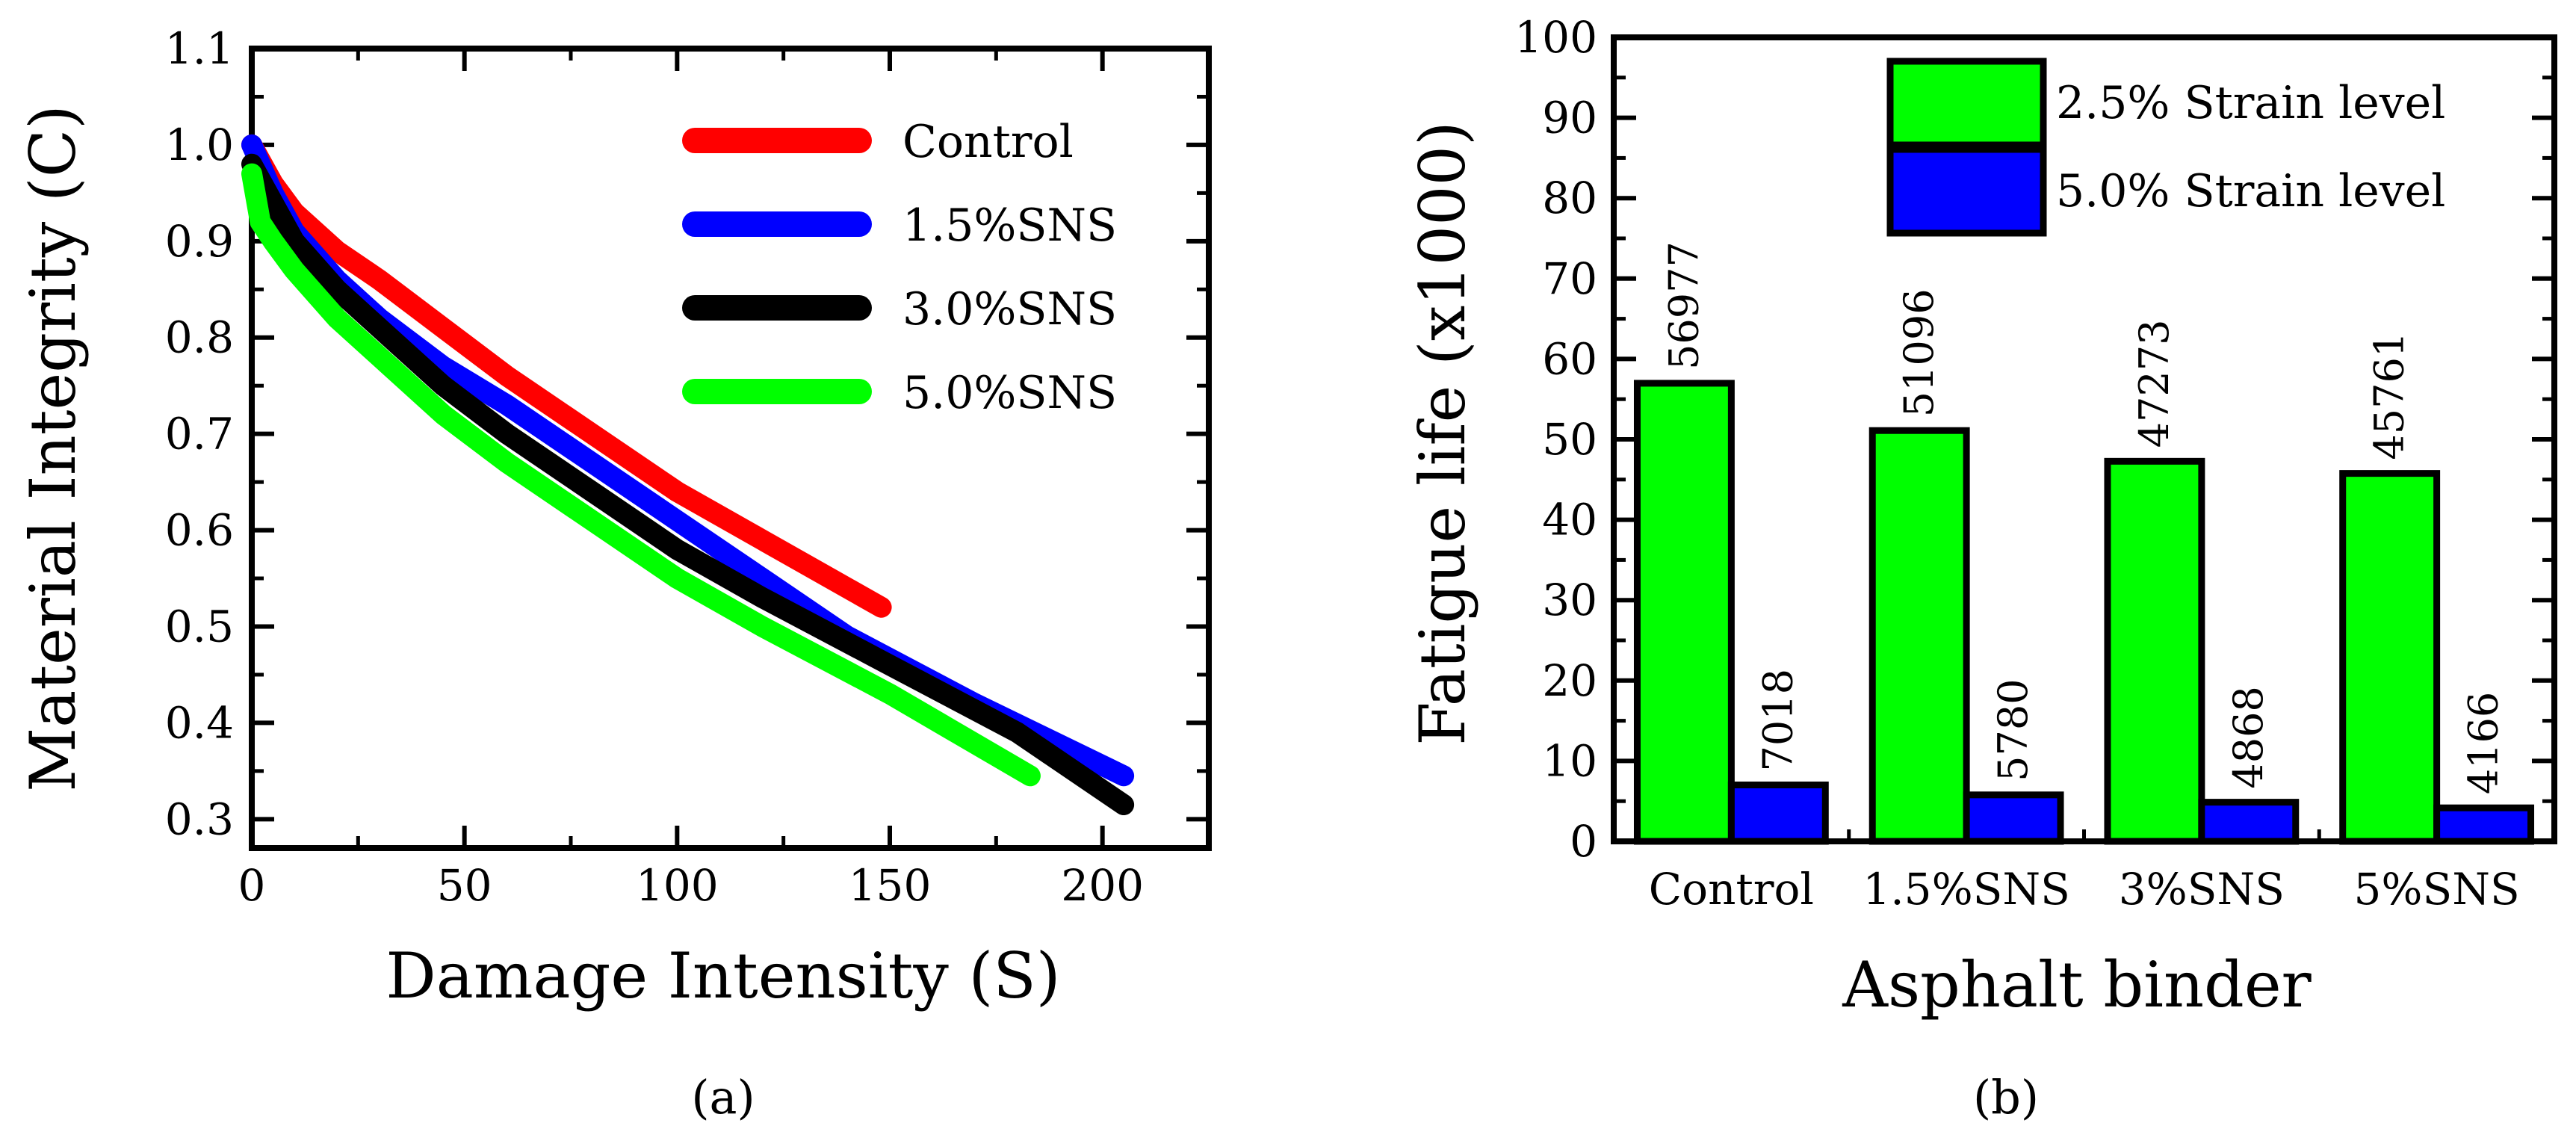  What do you see at coordinates (1102, 886) in the screenshot?
I see `x-tick-label: 200` at bounding box center [1102, 886].